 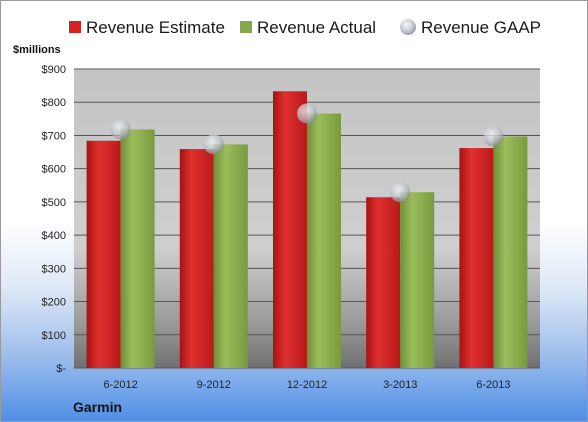 I want to click on y-tick-label: $200, so click(x=54, y=303).